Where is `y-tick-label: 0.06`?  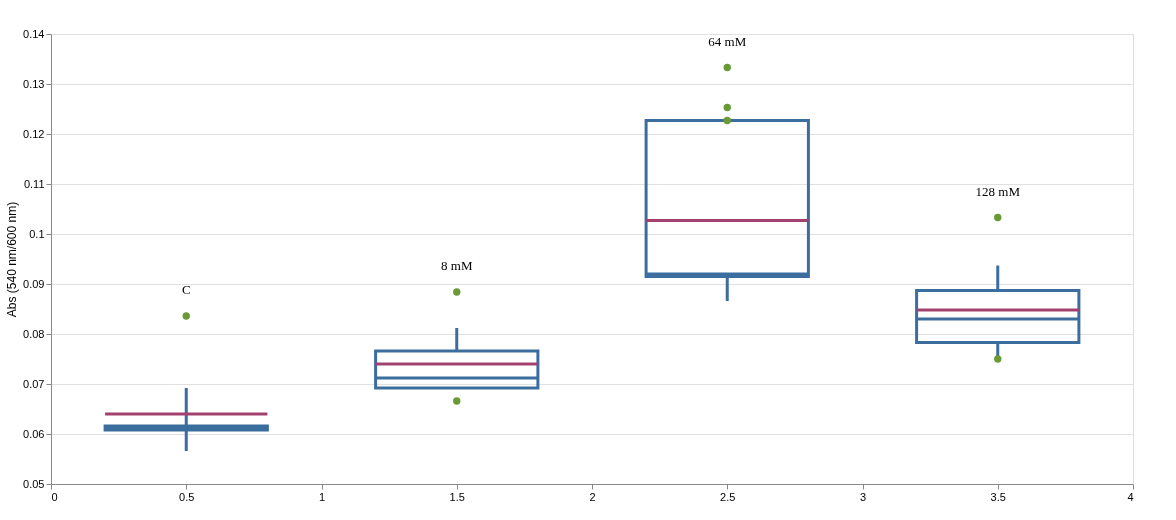 y-tick-label: 0.06 is located at coordinates (34, 433).